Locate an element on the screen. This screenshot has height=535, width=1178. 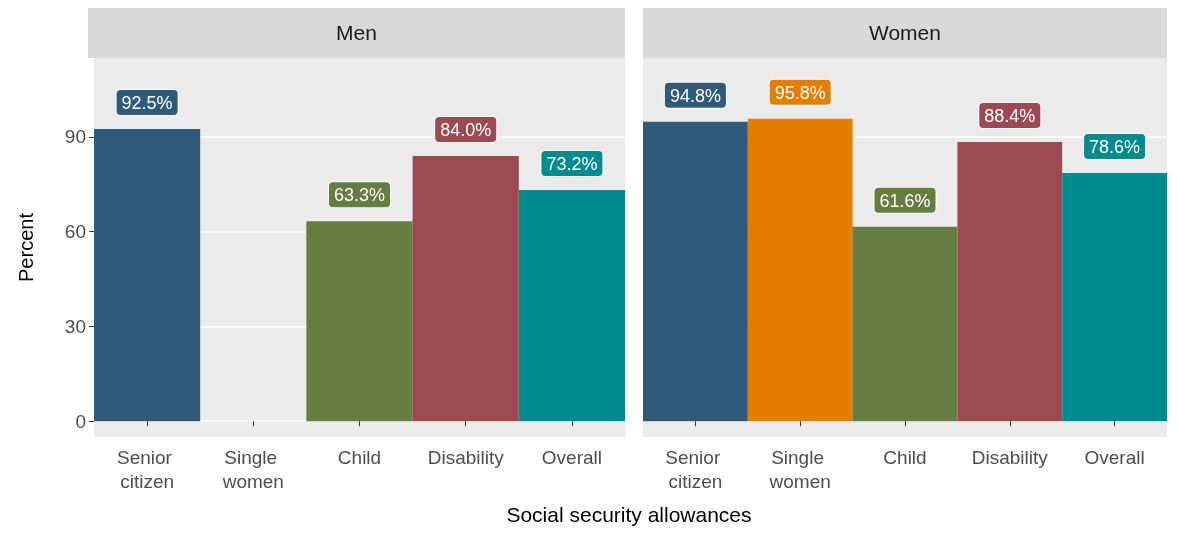
y-tick-label: 0 is located at coordinates (80, 421).